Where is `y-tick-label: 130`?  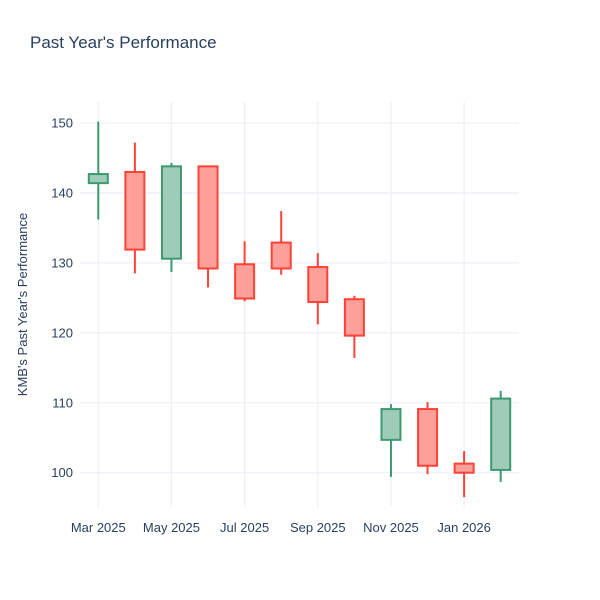
y-tick-label: 130 is located at coordinates (62, 262).